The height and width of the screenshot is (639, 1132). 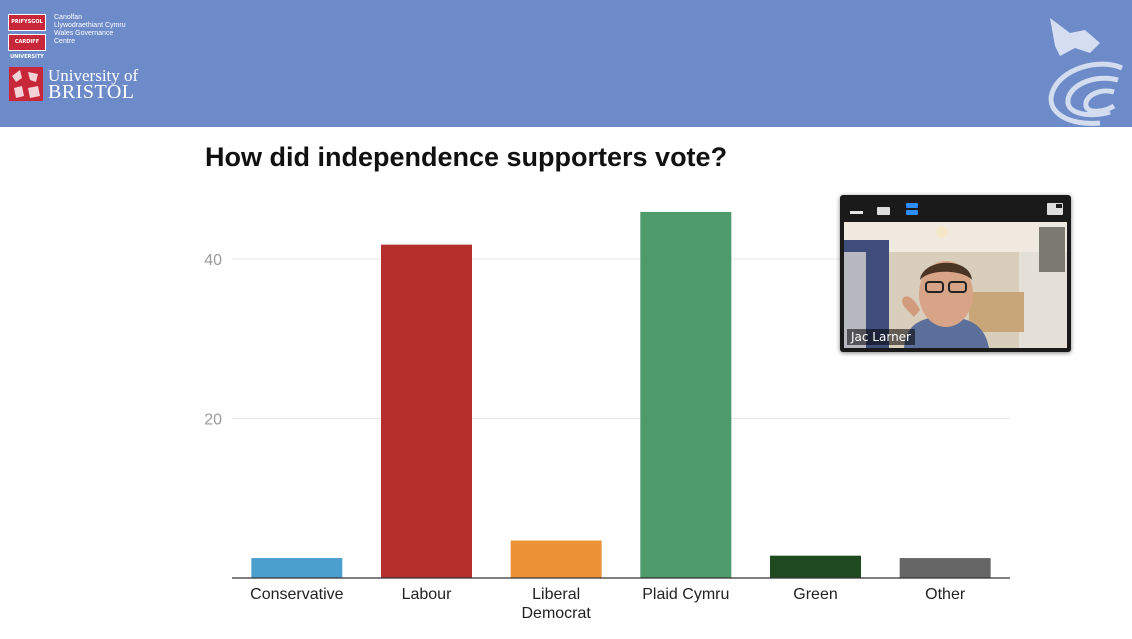 I want to click on video-window: Jac Larner, so click(x=955, y=273).